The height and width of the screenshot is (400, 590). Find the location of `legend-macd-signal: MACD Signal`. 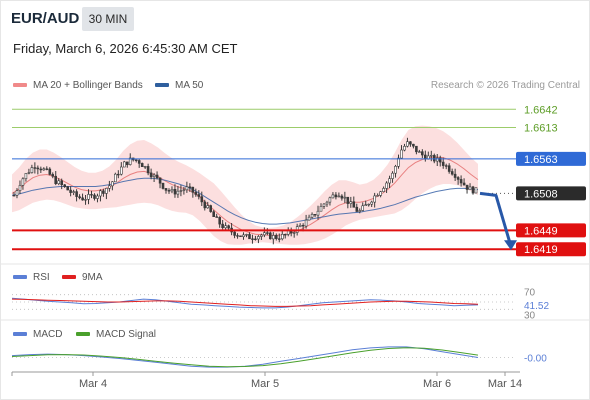

legend-macd-signal: MACD Signal is located at coordinates (116, 334).